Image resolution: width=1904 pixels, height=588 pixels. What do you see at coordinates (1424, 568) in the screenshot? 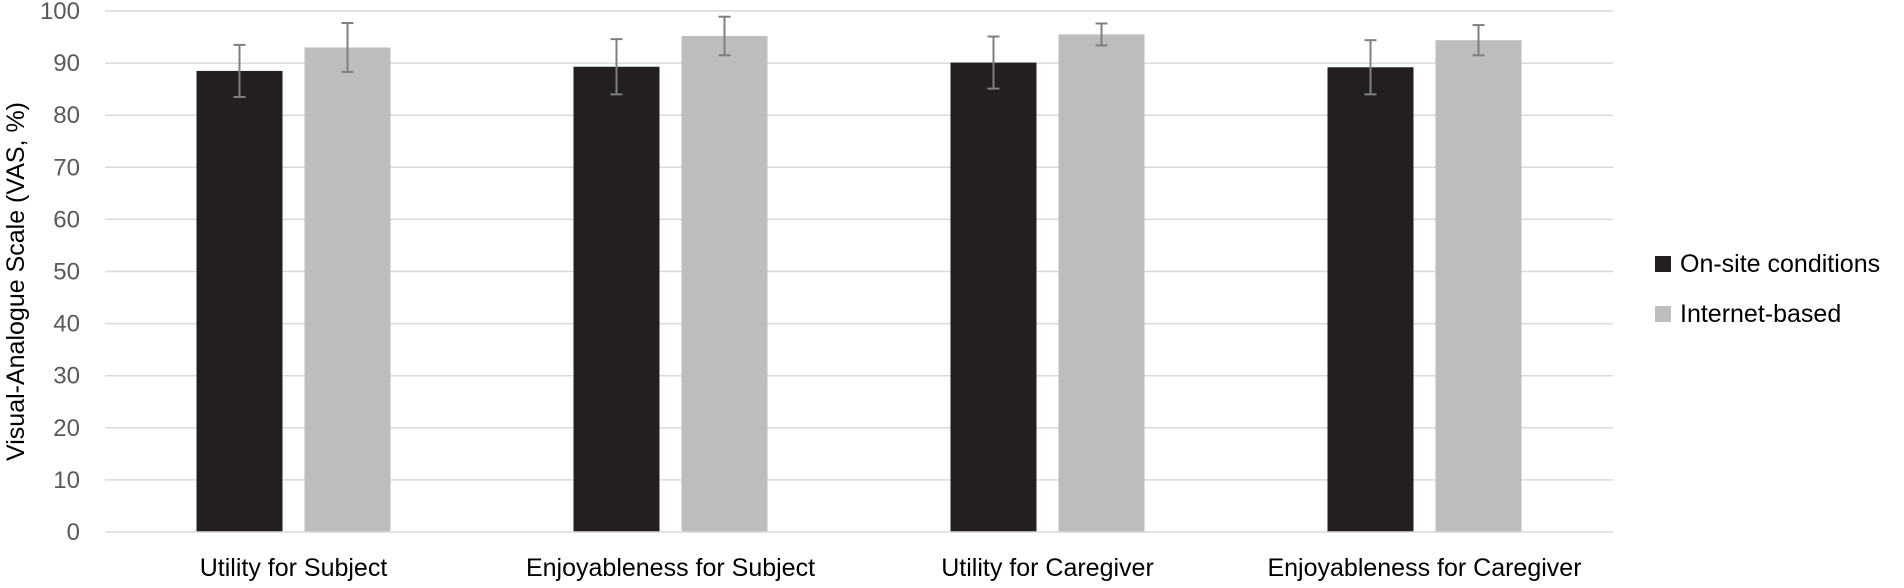
I see `x-category-label: Enjoyableness for Caregiver` at bounding box center [1424, 568].